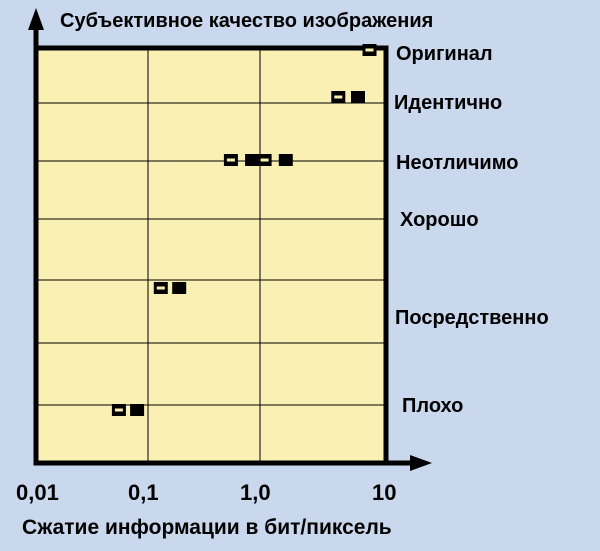  Describe the element at coordinates (448, 103) in the screenshot. I see `quality-label-identical: Идентично` at that location.